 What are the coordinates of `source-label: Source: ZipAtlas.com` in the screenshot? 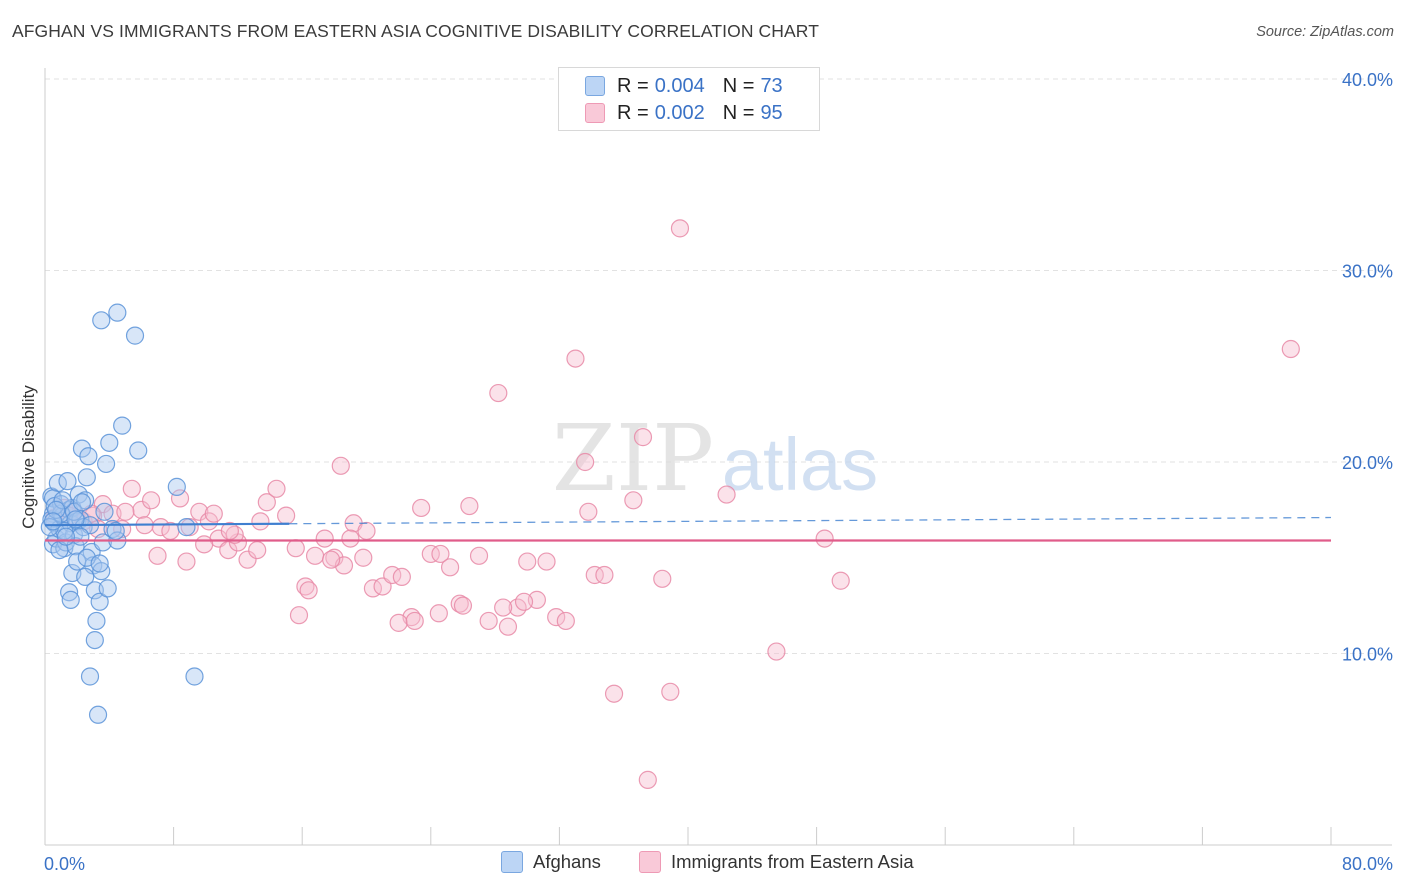 It's located at (1325, 32).